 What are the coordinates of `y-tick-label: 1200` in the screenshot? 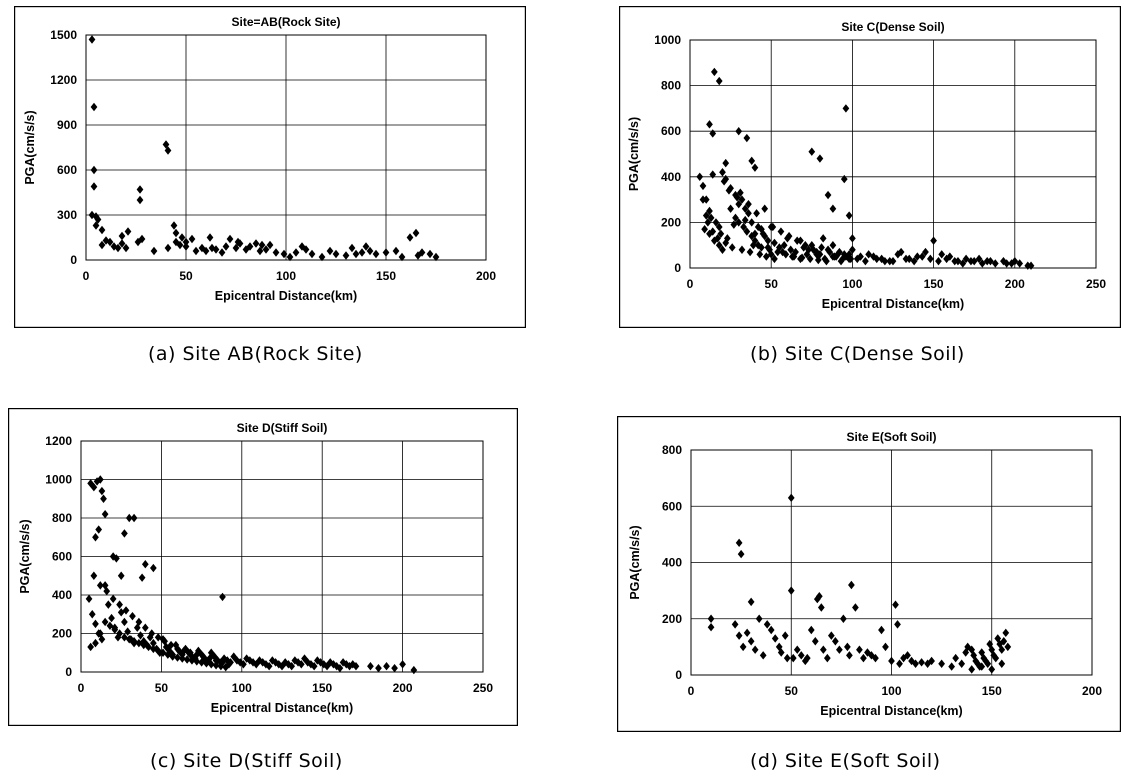 It's located at (58, 441).